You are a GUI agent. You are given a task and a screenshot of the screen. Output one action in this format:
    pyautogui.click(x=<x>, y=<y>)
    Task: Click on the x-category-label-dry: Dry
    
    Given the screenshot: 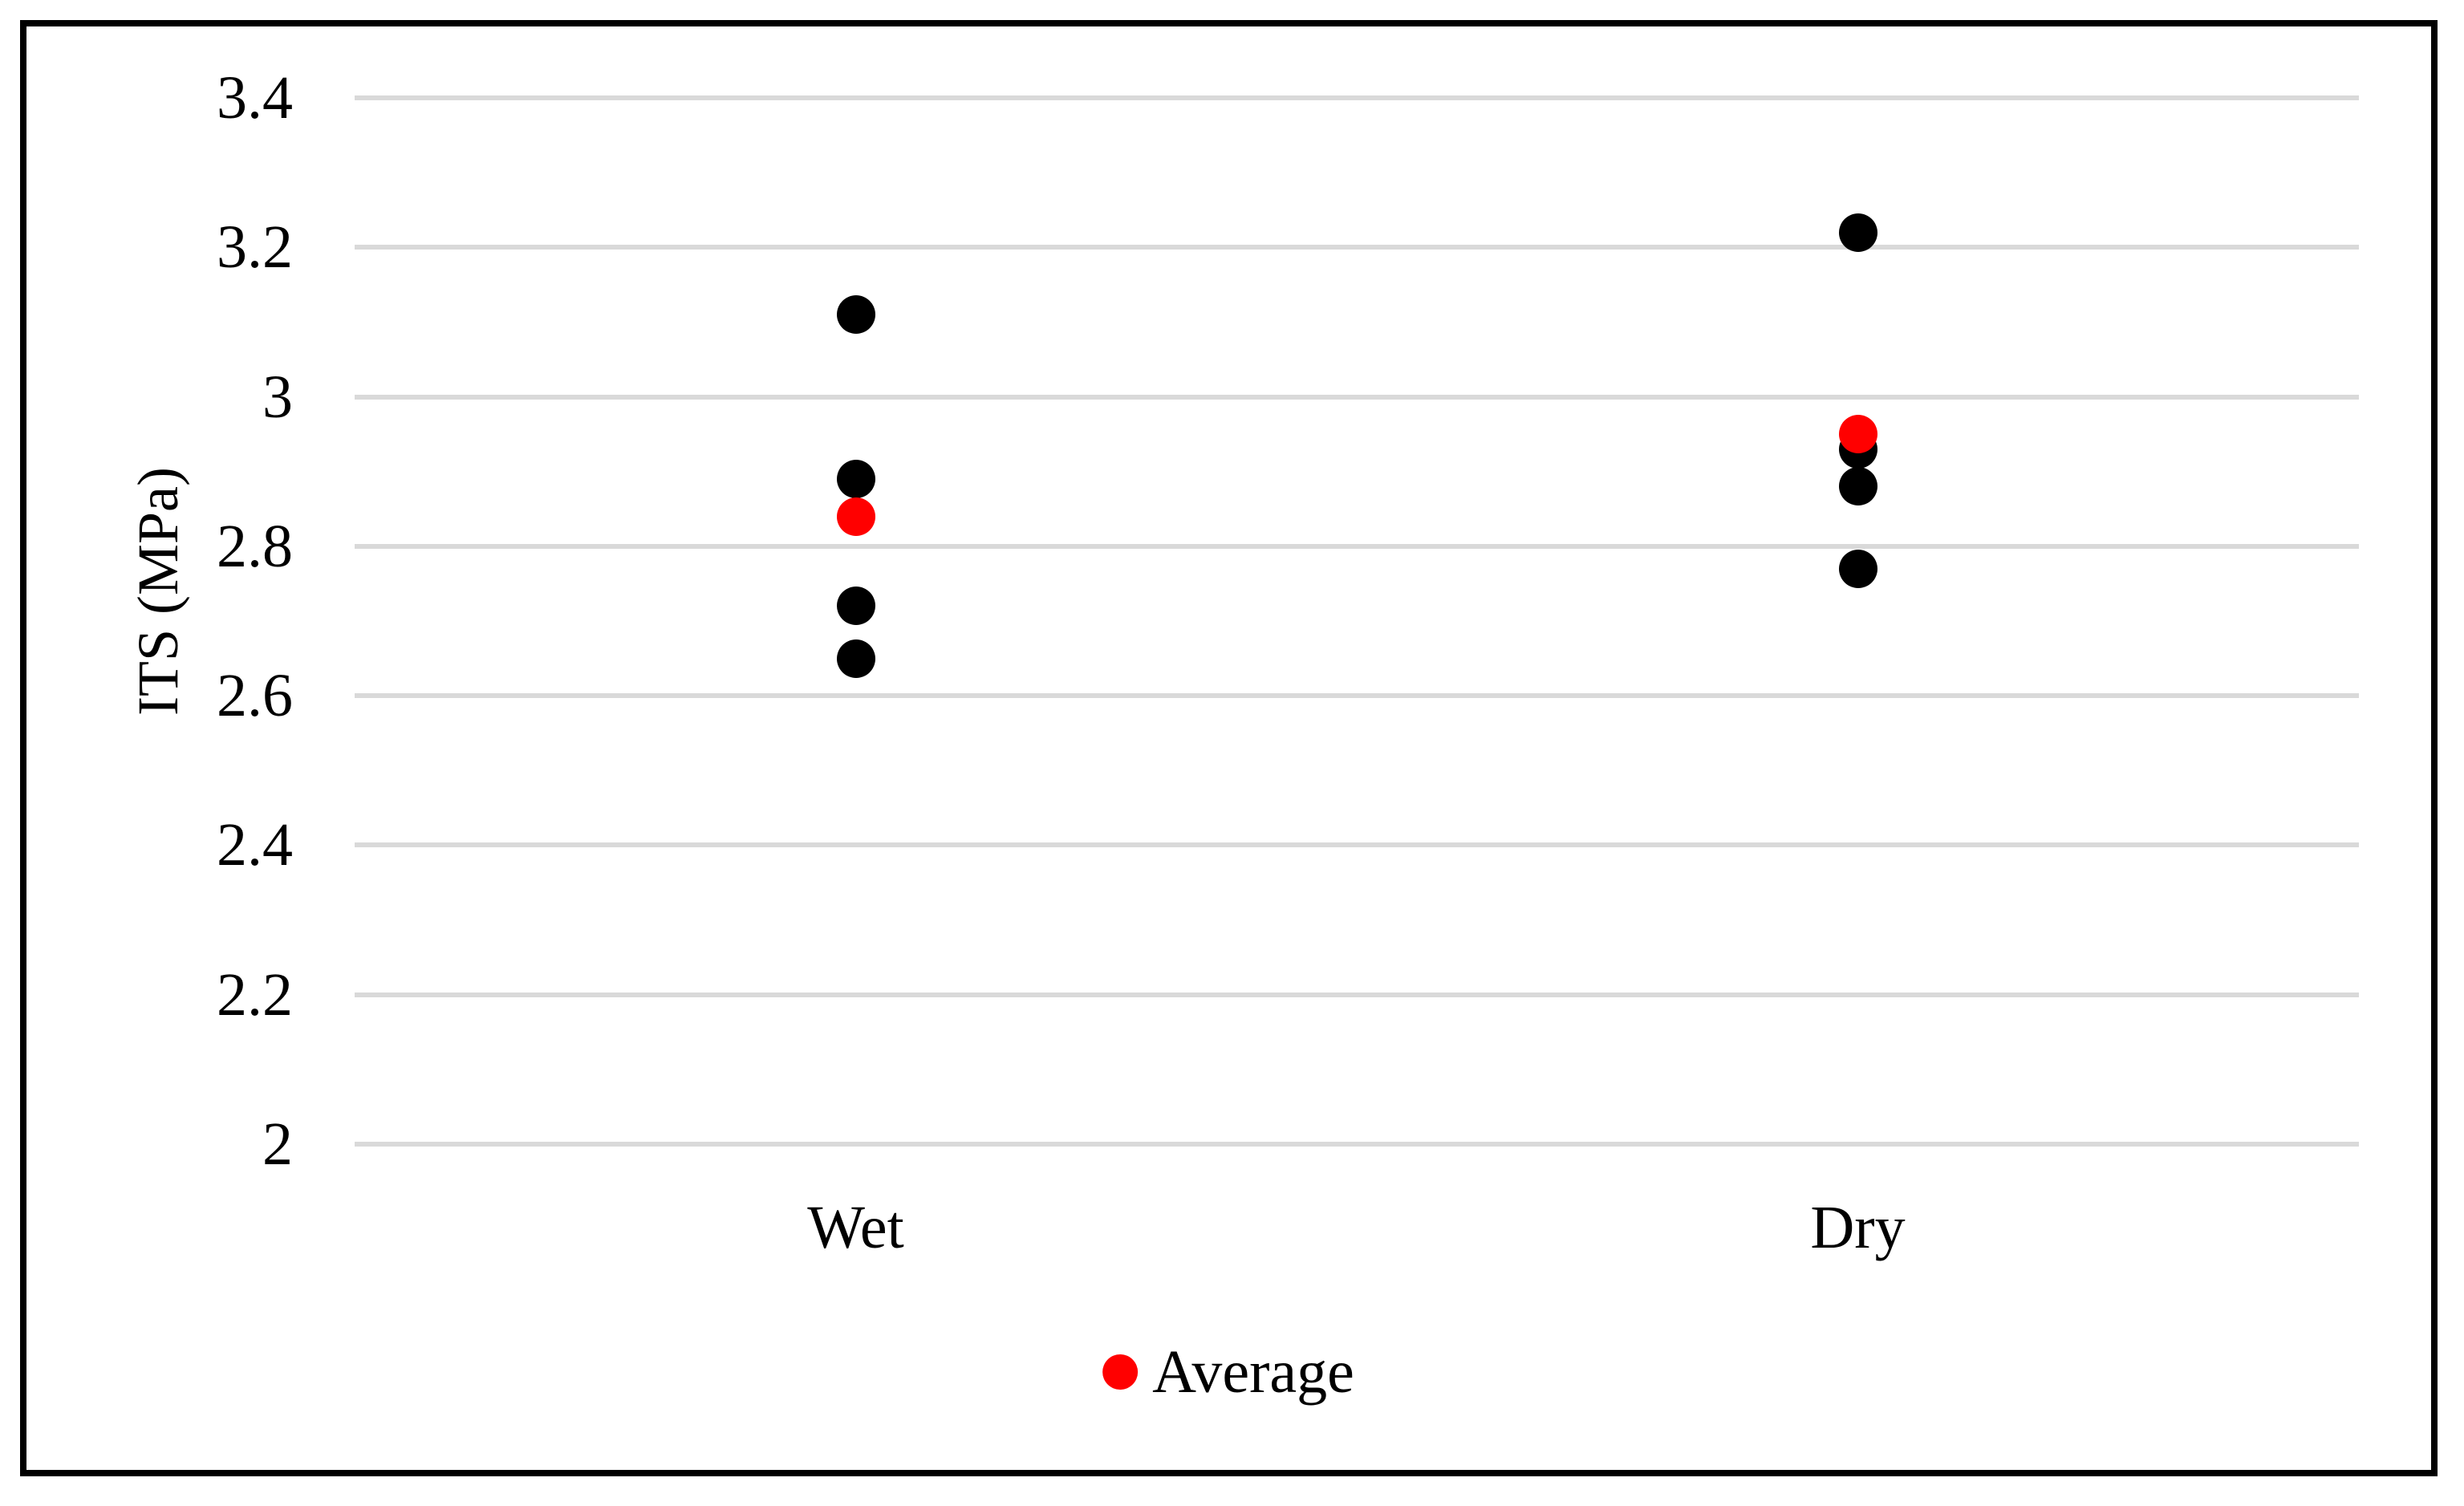 What is the action you would take?
    pyautogui.click(x=1858, y=1227)
    